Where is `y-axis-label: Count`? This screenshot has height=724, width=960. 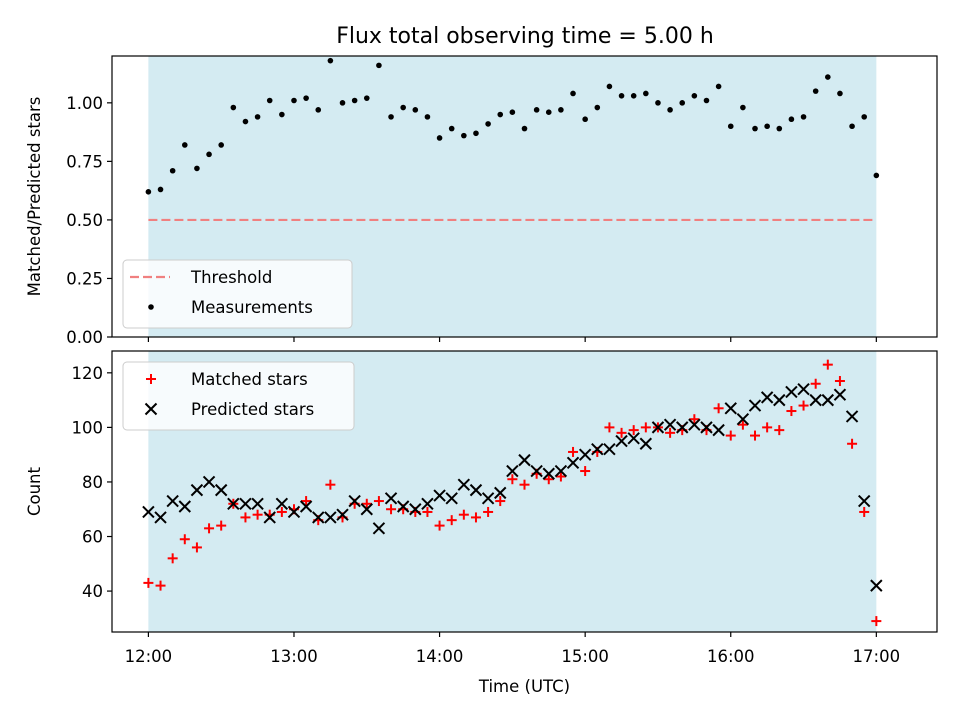
y-axis-label: Count is located at coordinates (34, 491).